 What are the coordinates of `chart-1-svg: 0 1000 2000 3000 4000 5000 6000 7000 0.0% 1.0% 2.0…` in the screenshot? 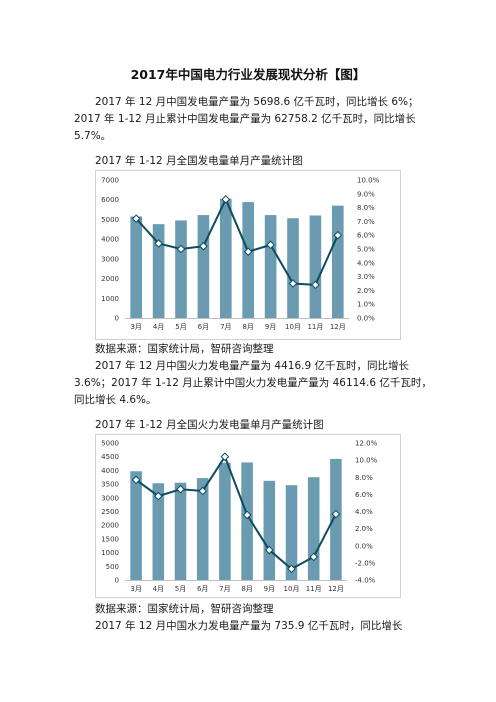 It's located at (248, 255).